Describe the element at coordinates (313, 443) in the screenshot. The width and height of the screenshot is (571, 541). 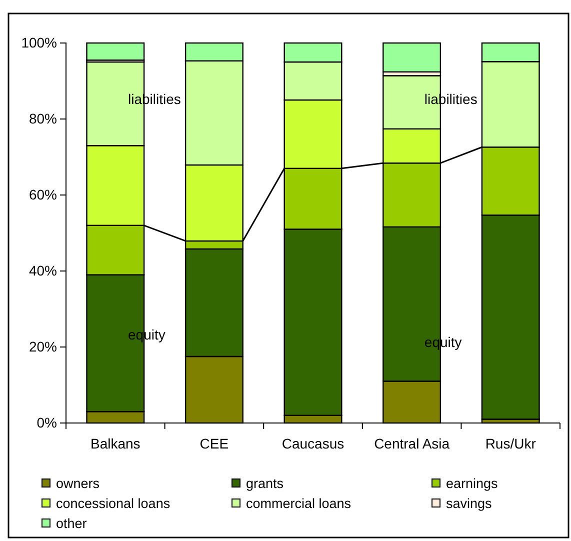
I see `x-tick-label: Caucasus` at that location.